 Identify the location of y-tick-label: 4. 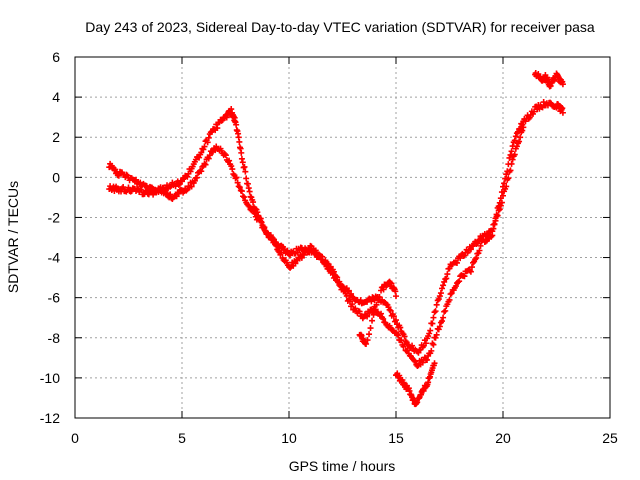
(56, 97).